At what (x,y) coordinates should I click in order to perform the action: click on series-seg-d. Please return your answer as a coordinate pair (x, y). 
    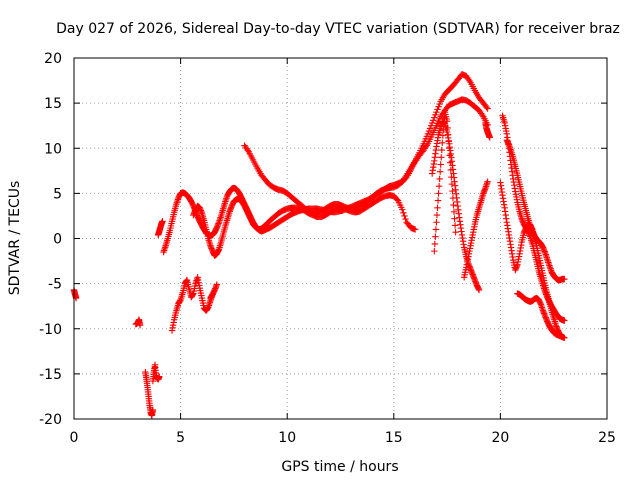
    Looking at the image, I should click on (156, 373).